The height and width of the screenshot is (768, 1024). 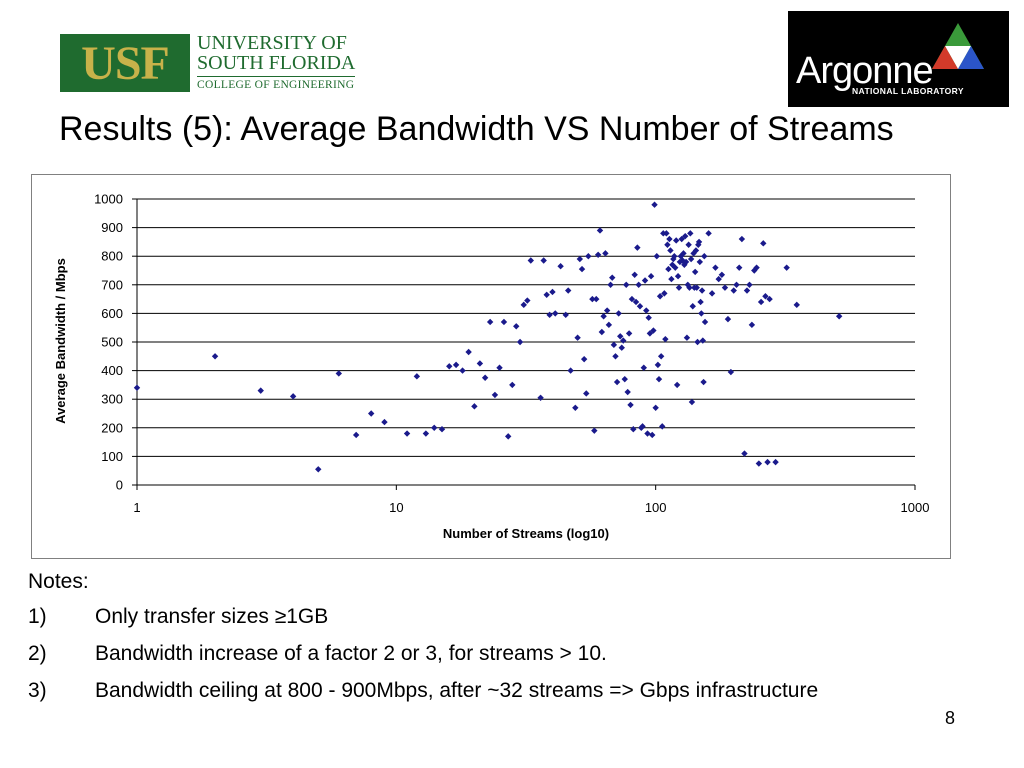 What do you see at coordinates (119, 485) in the screenshot?
I see `y-tick-label: 0` at bounding box center [119, 485].